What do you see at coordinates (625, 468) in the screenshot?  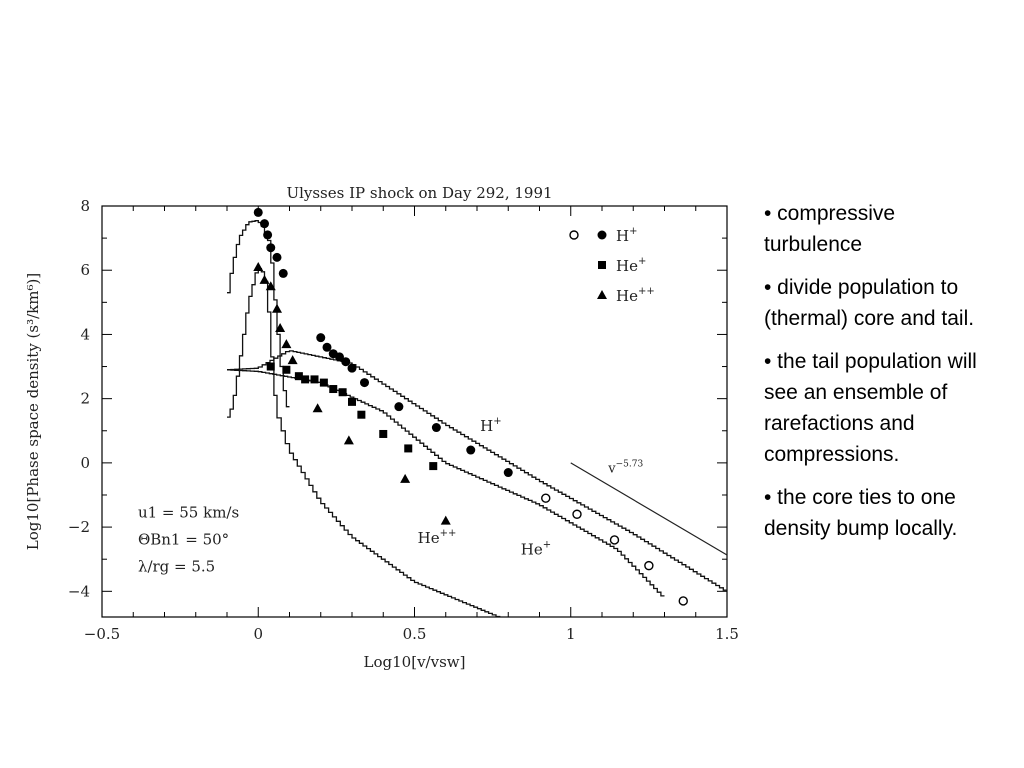 I see `reference-line-label: v−5.73` at bounding box center [625, 468].